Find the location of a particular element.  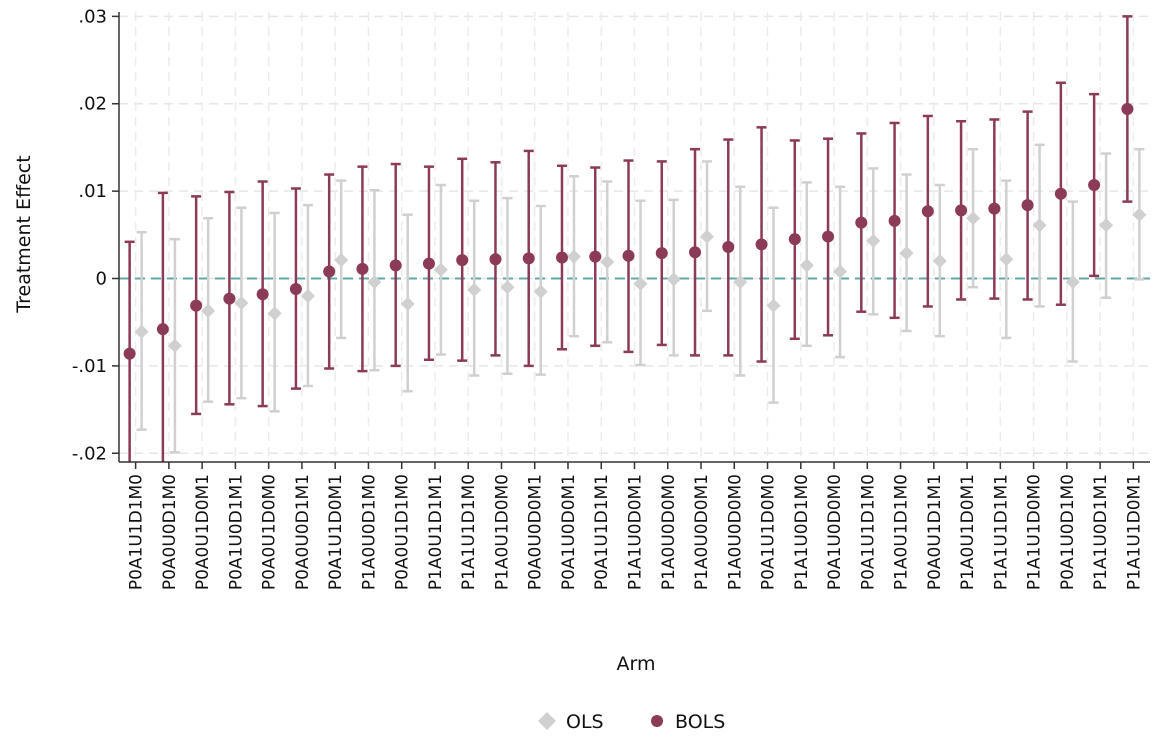

x-tick-label-23: P1A0U1D1M0 is located at coordinates (902, 532).